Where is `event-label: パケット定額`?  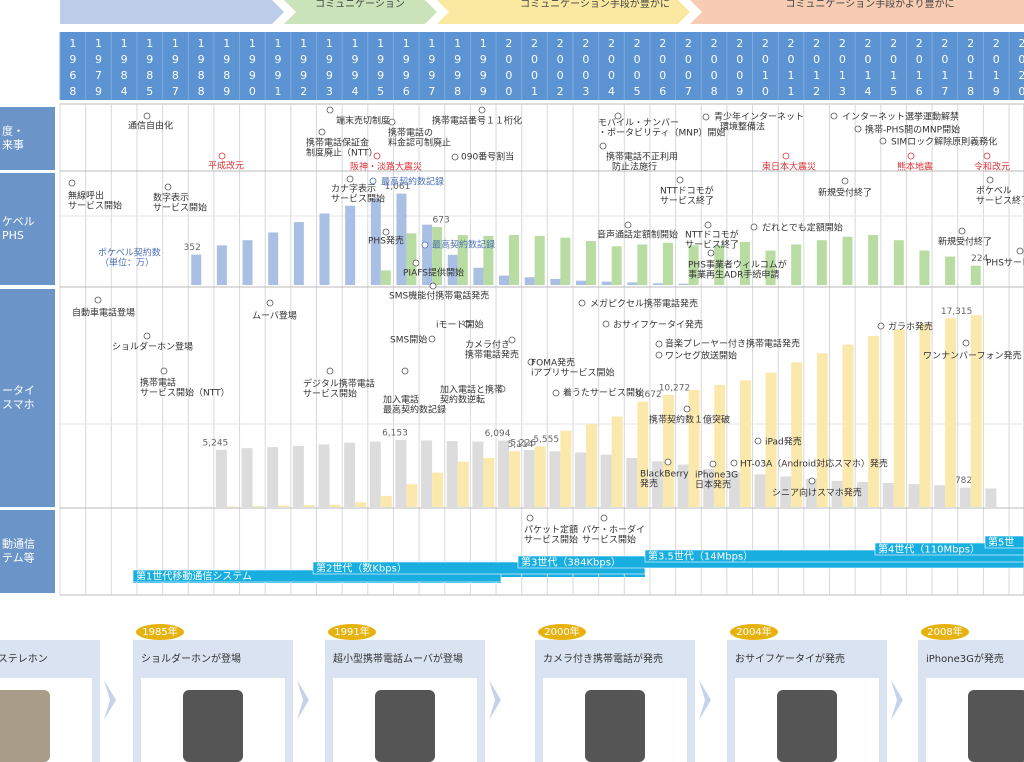
event-label: パケット定額 is located at coordinates (551, 530).